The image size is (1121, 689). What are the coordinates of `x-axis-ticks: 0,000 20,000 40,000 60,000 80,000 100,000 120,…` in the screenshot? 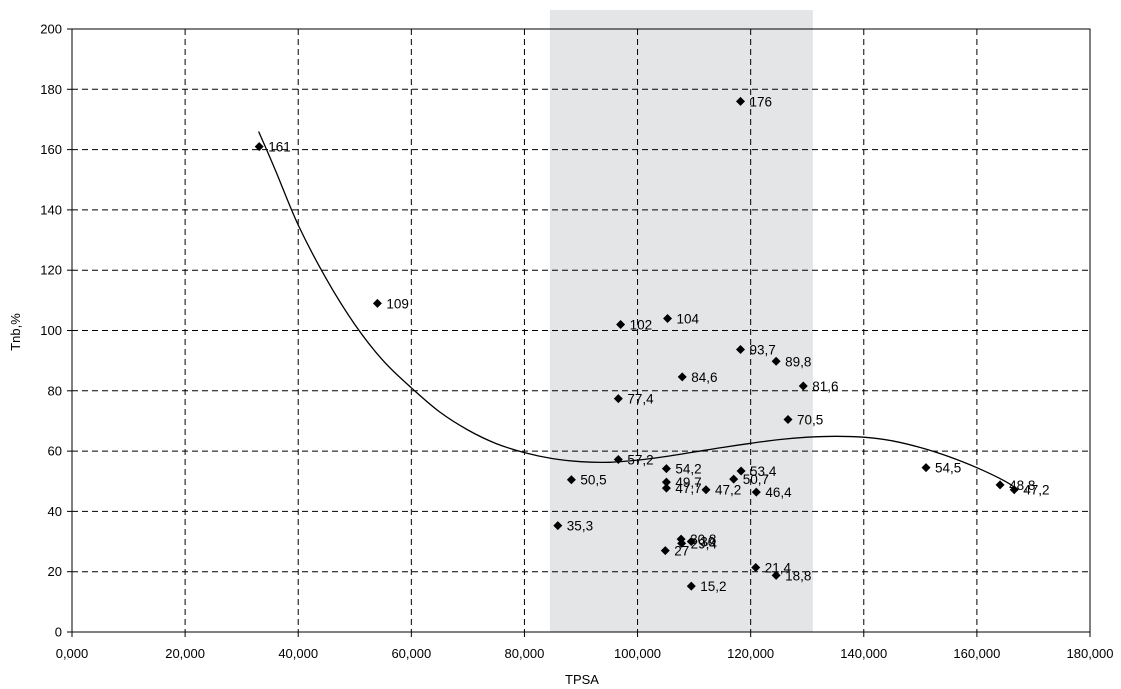 It's located at (585, 646).